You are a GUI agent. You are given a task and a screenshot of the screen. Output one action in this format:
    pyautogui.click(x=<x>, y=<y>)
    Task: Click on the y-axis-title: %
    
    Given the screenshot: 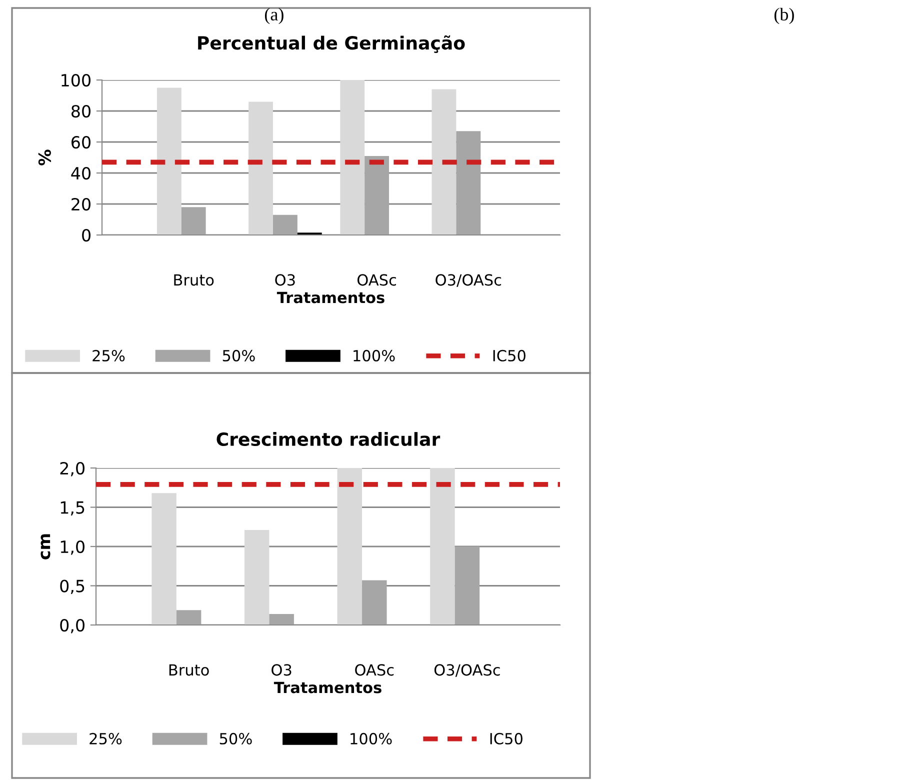 What is the action you would take?
    pyautogui.click(x=44, y=158)
    